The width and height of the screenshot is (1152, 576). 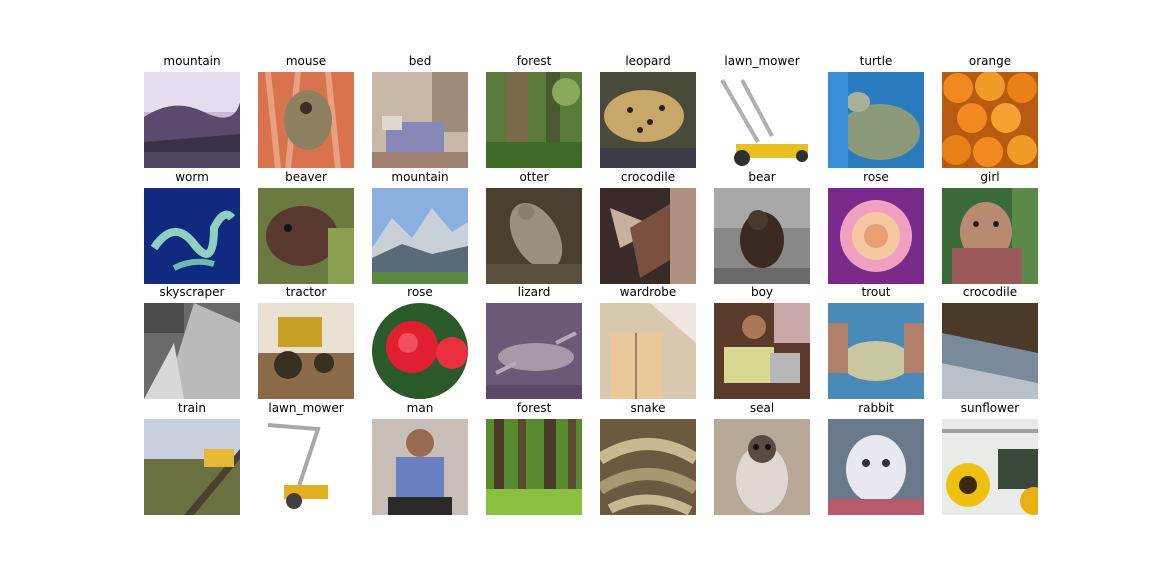 What do you see at coordinates (876, 408) in the screenshot?
I see `image-label: rabbit` at bounding box center [876, 408].